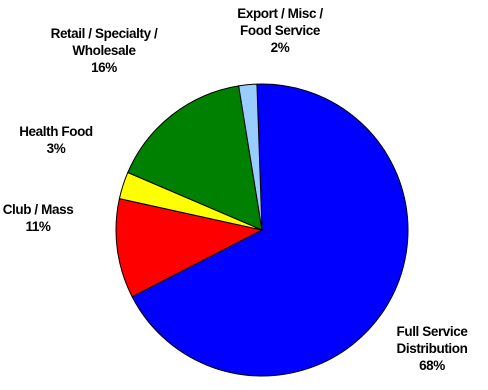  Describe the element at coordinates (280, 47) in the screenshot. I see `slice-value-label: 2%` at that location.